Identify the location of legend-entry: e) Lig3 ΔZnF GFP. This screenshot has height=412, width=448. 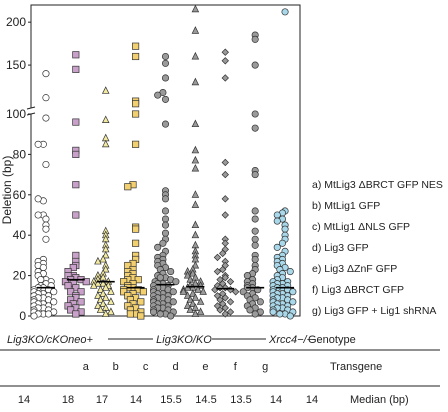
(354, 269).